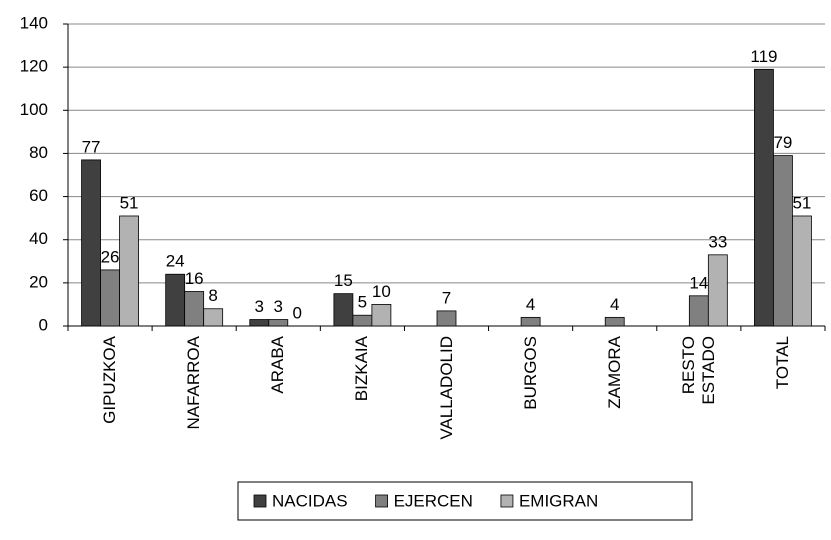 The image size is (831, 540). What do you see at coordinates (782, 363) in the screenshot?
I see `x-tick-label: TOTAL` at bounding box center [782, 363].